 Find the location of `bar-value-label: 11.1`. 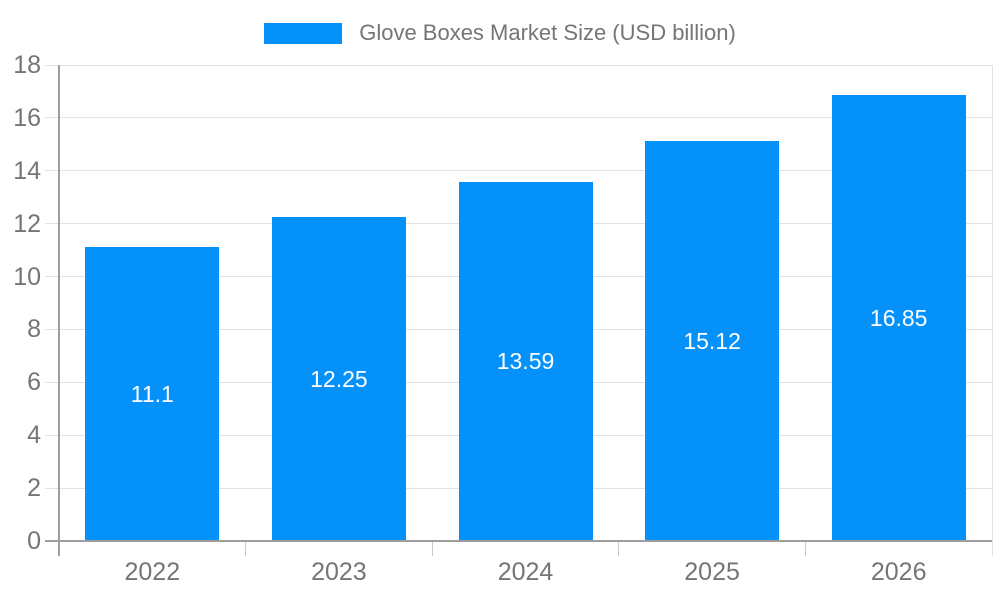

bar-value-label: 11.1 is located at coordinates (152, 394).